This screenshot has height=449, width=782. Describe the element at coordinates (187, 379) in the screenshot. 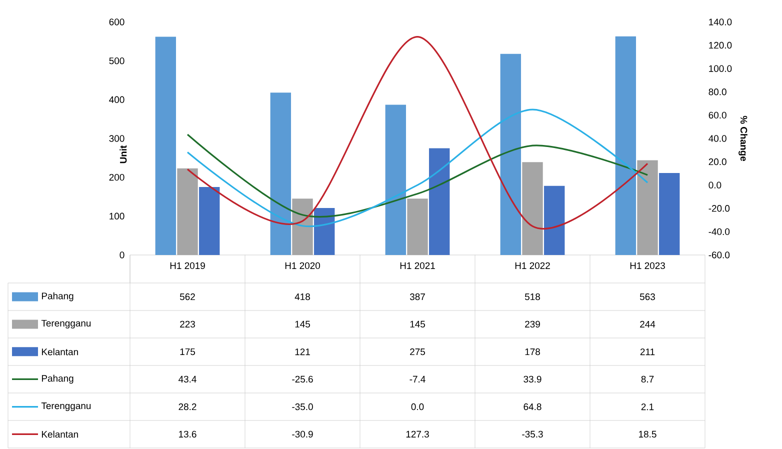

I see `data-label: 43.4` at that location.